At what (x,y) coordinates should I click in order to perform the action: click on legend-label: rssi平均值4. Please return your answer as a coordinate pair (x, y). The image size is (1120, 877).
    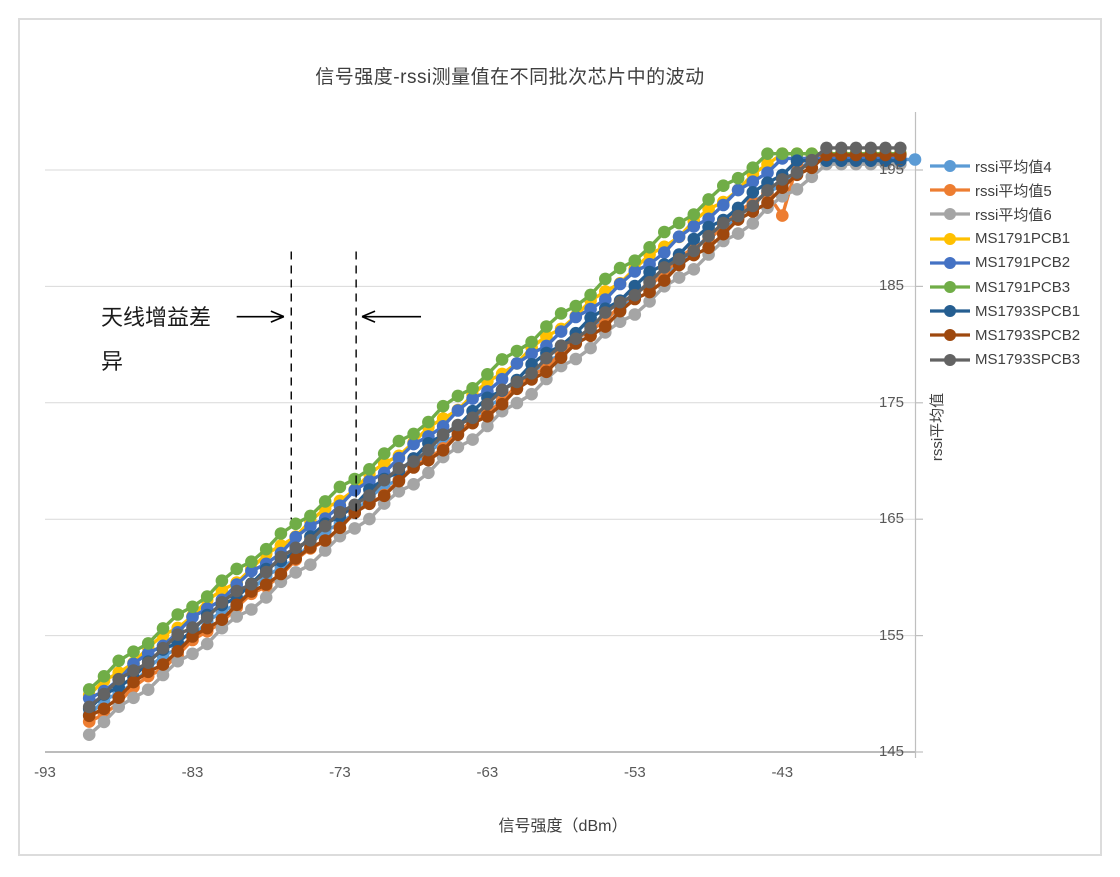
    Looking at the image, I should click on (1013, 167).